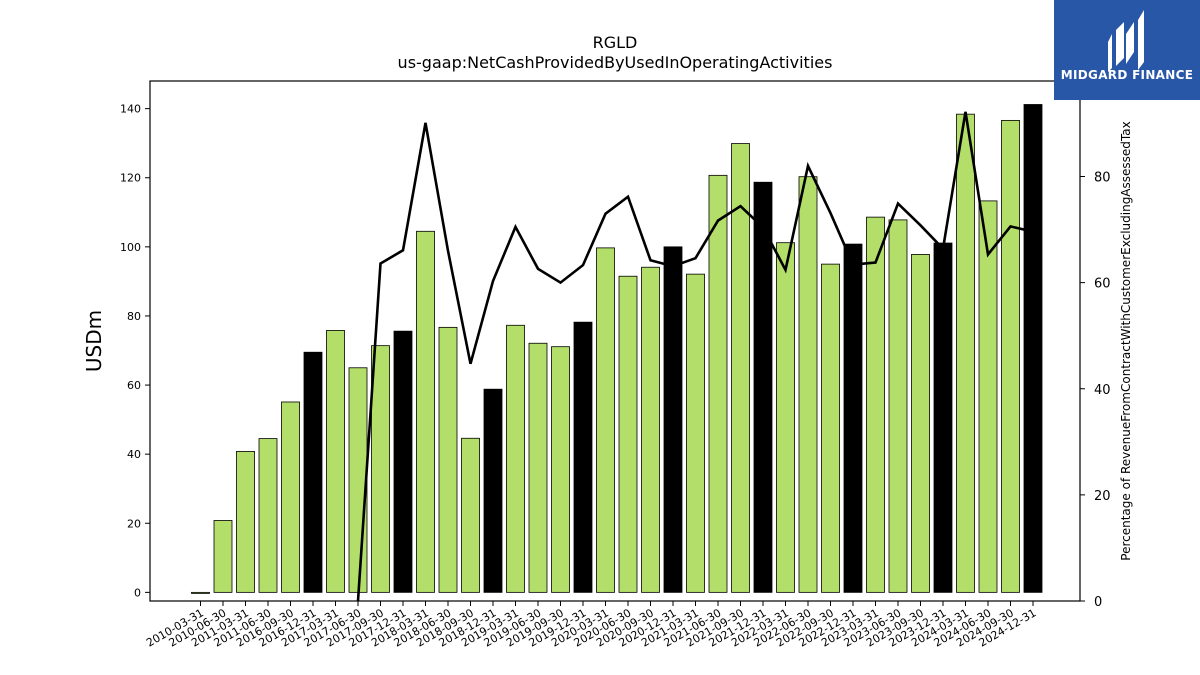  Describe the element at coordinates (130, 109) in the screenshot. I see `y-tick-label: 140` at that location.